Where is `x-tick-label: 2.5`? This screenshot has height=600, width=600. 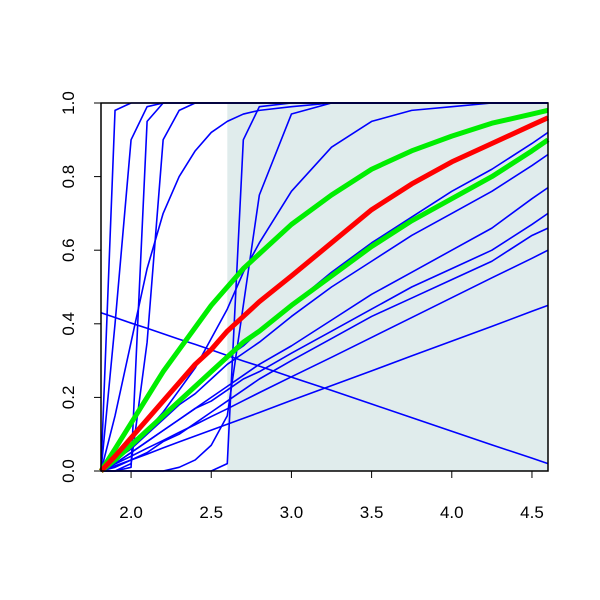 x-tick-label: 2.5 is located at coordinates (211, 512).